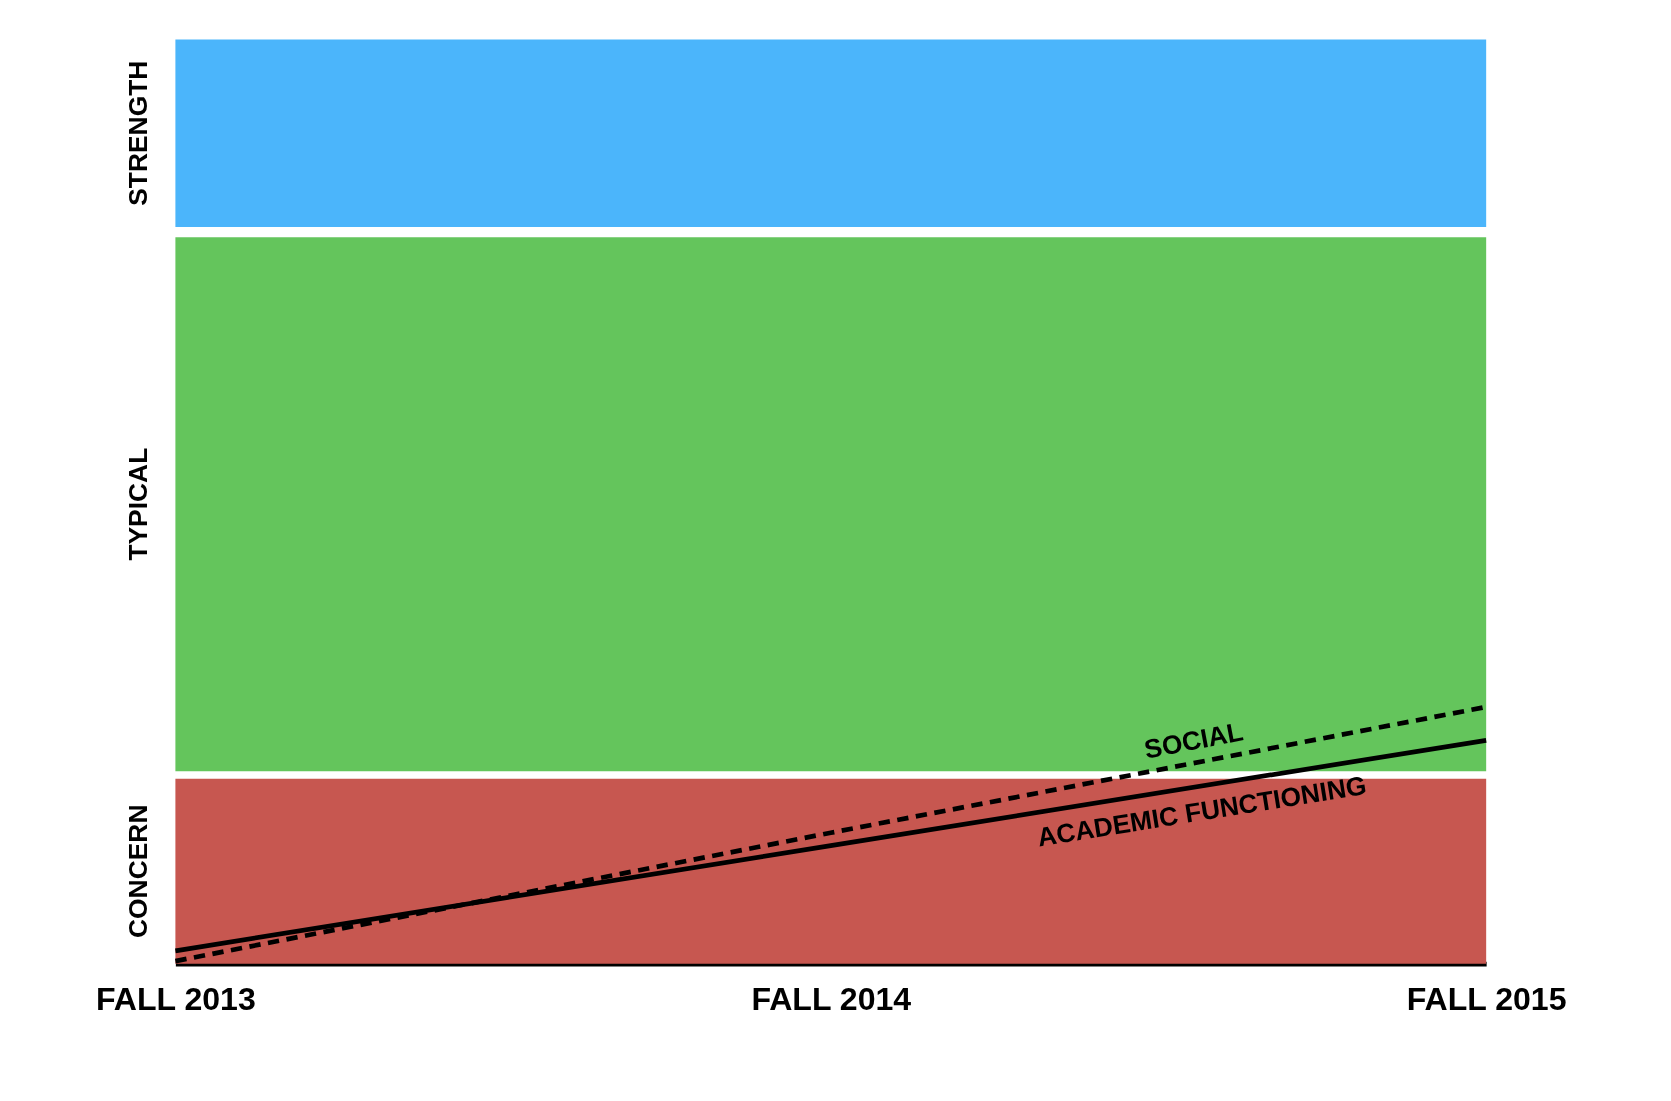  Describe the element at coordinates (831, 999) in the screenshot. I see `x-tick-label: FALL 2014` at that location.